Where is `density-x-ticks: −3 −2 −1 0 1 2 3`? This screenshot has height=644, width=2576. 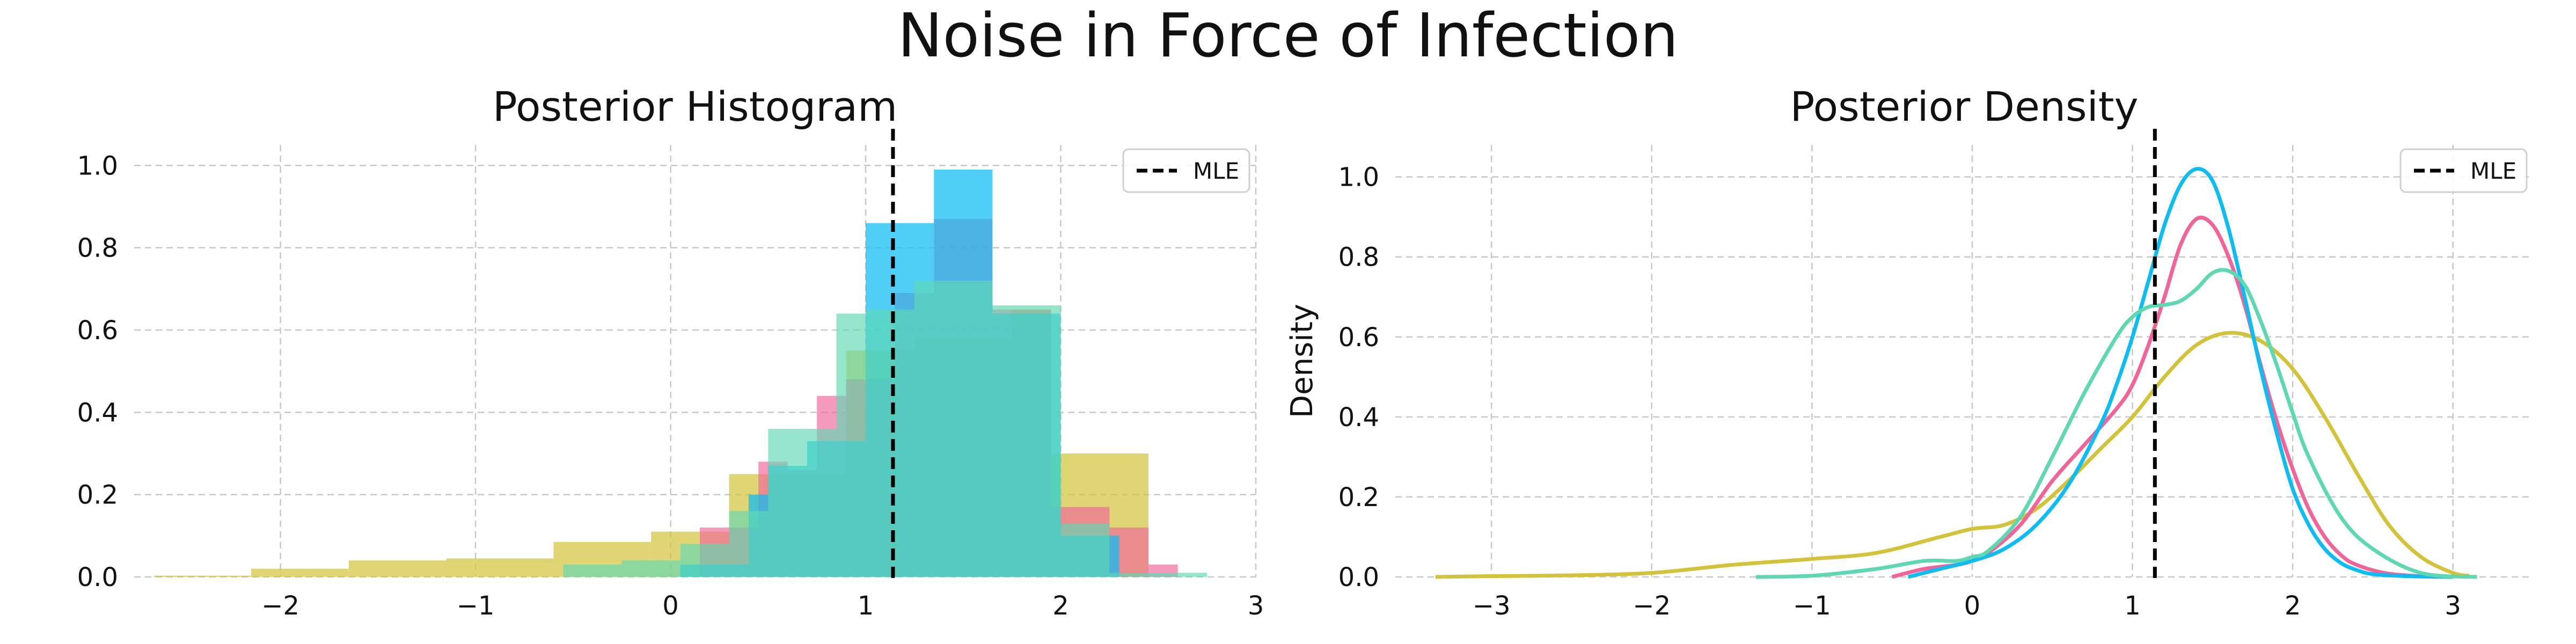
density-x-ticks: −3 −2 −1 0 1 2 3 is located at coordinates (1967, 606).